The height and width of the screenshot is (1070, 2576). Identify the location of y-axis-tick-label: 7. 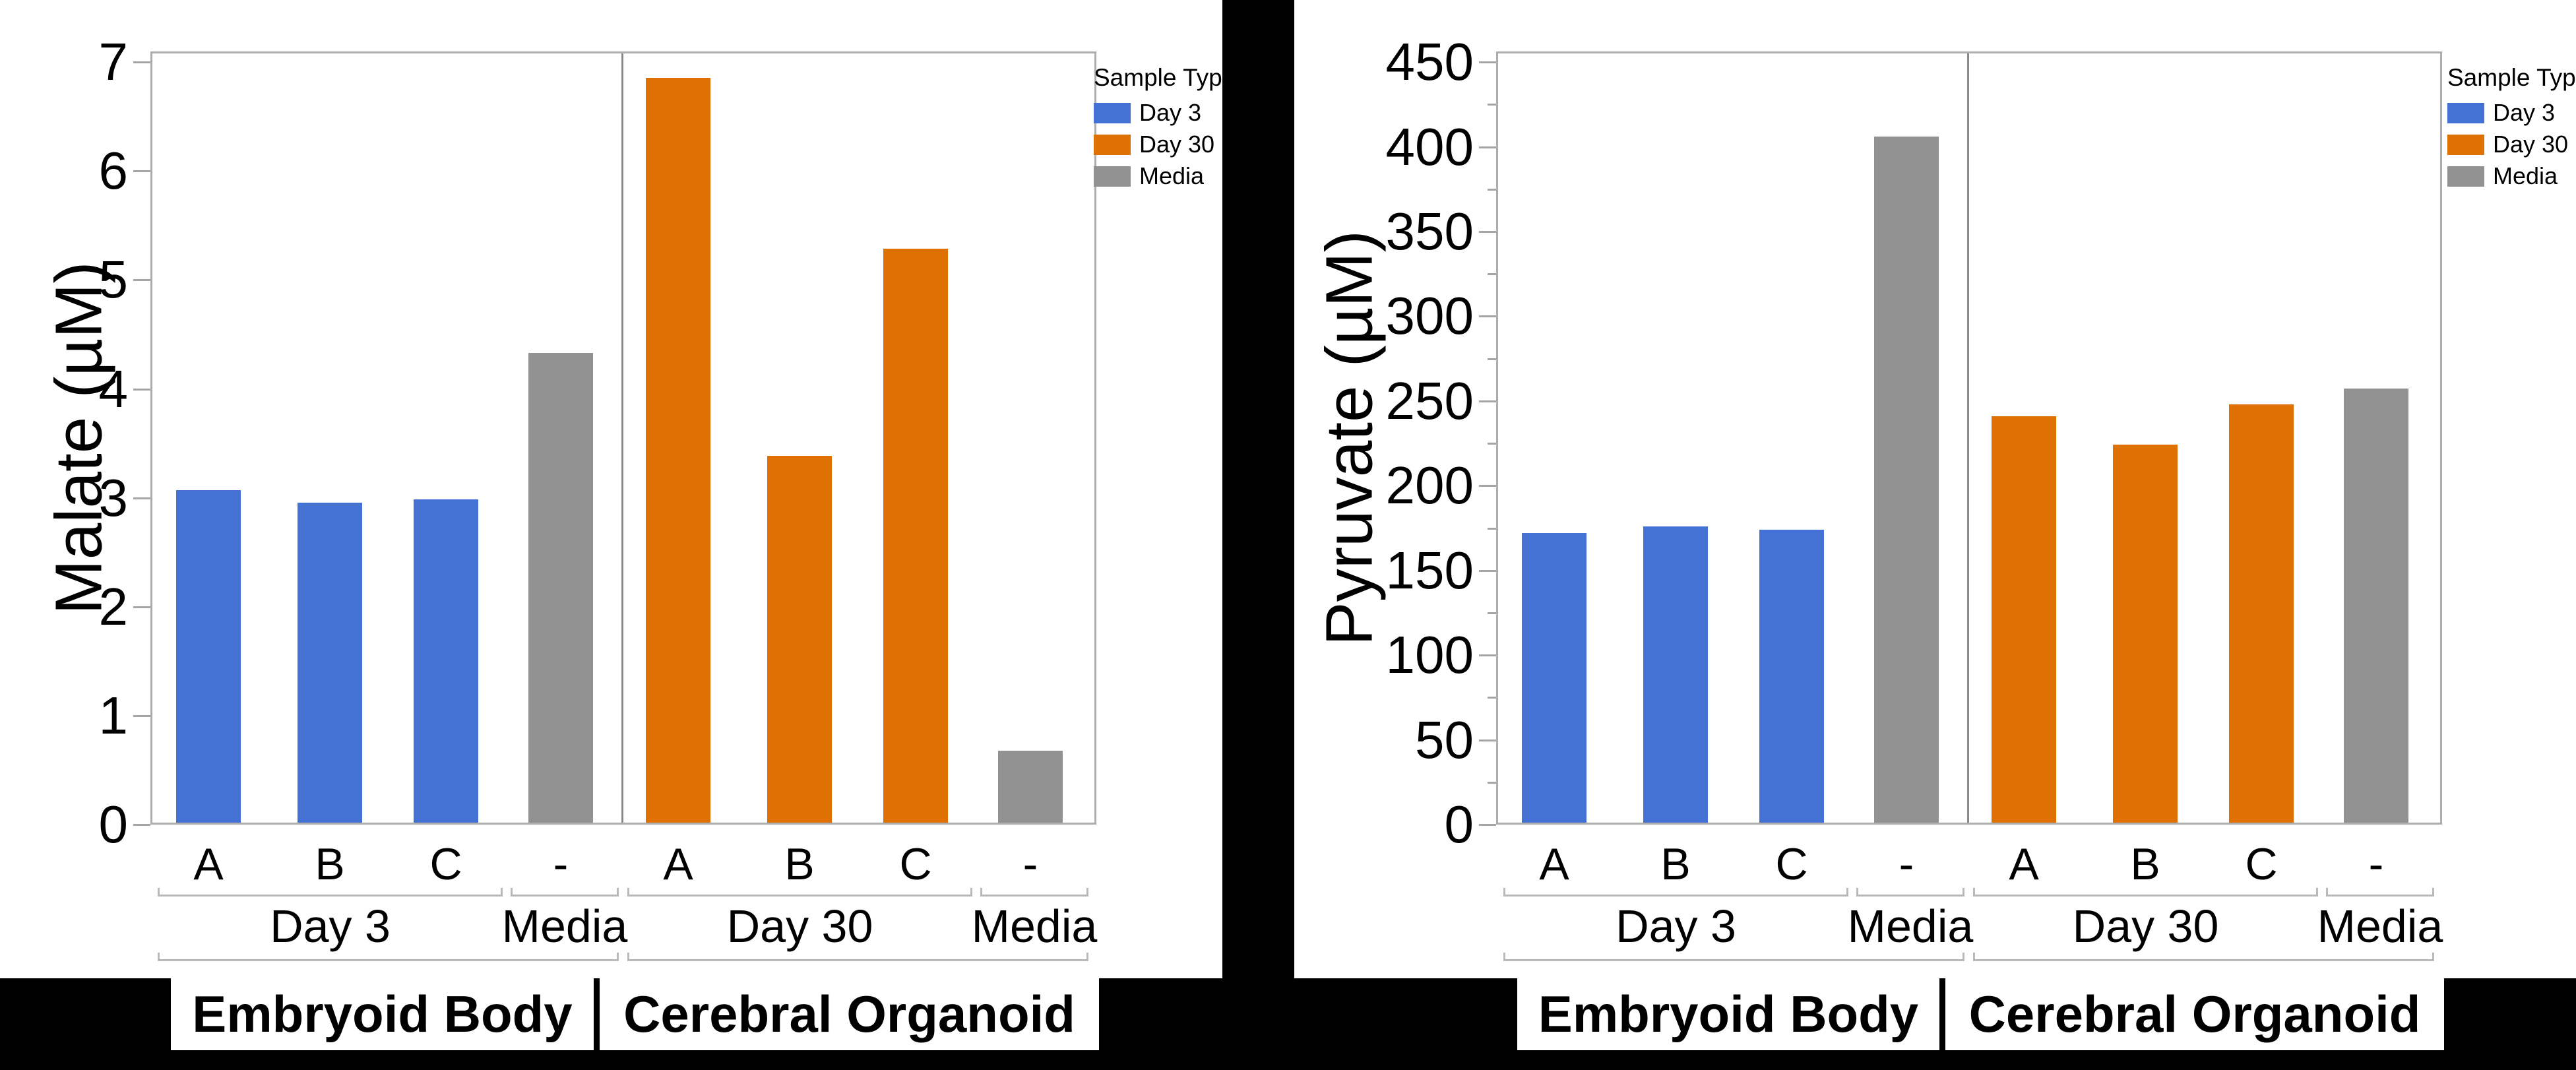
(114, 62).